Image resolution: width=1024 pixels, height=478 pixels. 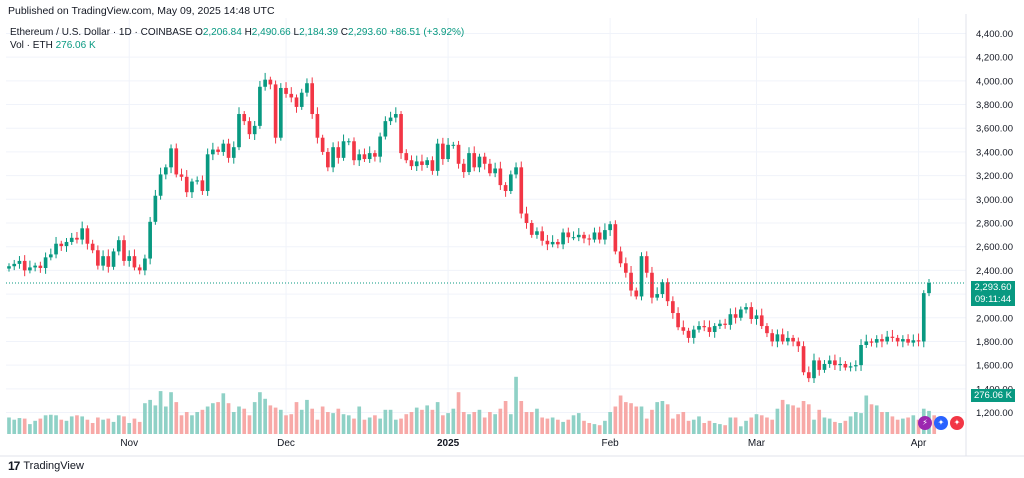 I want to click on y-tick-label: 2,800.00, so click(x=994, y=224).